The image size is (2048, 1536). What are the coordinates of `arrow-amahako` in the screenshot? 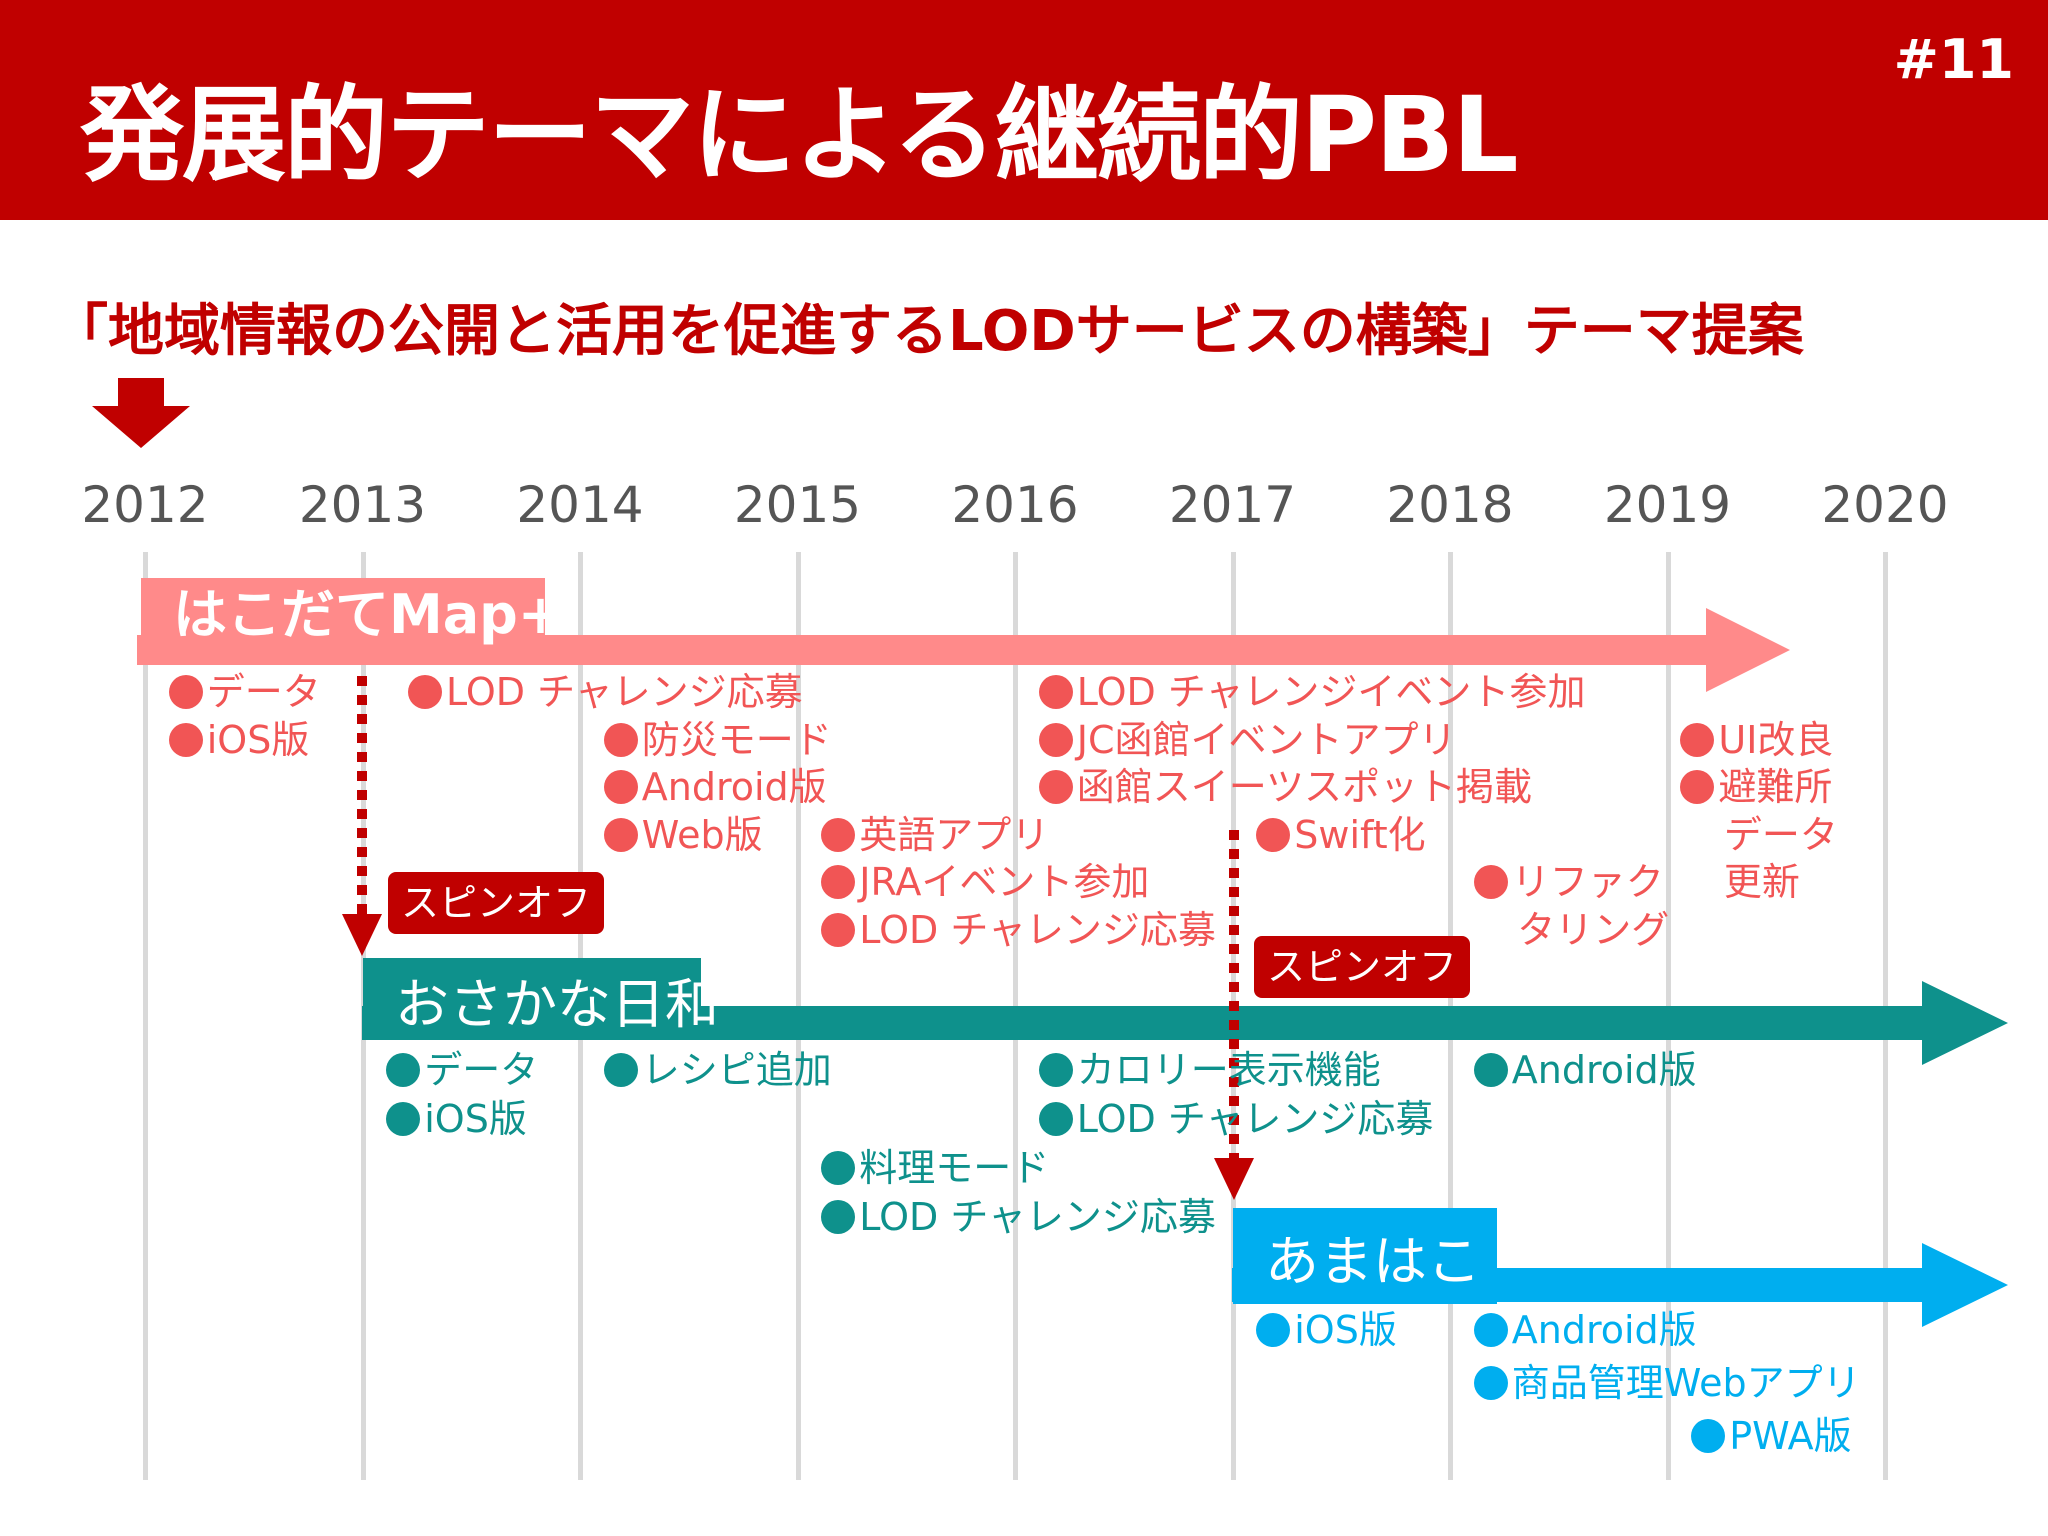 It's located at (1620, 1285).